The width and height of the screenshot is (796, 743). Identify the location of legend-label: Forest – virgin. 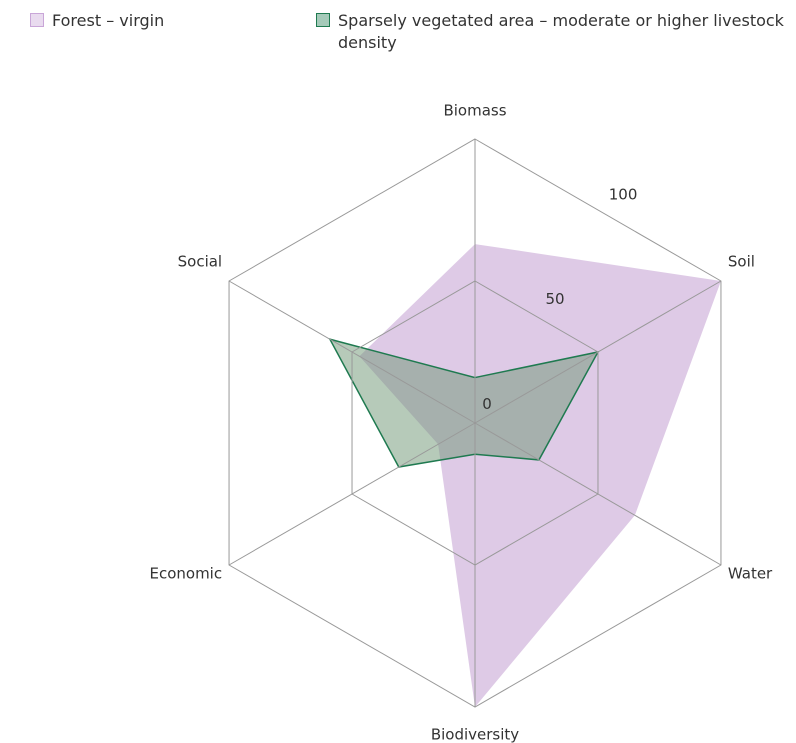
(108, 20).